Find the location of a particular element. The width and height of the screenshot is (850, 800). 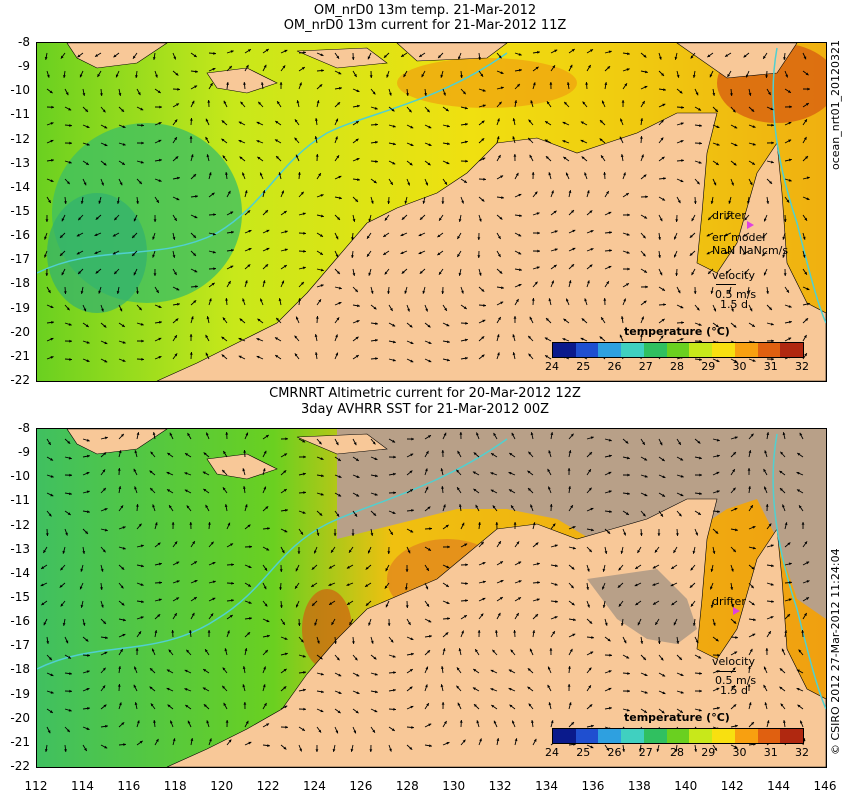

top-drifter-label: drifter is located at coordinates (729, 215).